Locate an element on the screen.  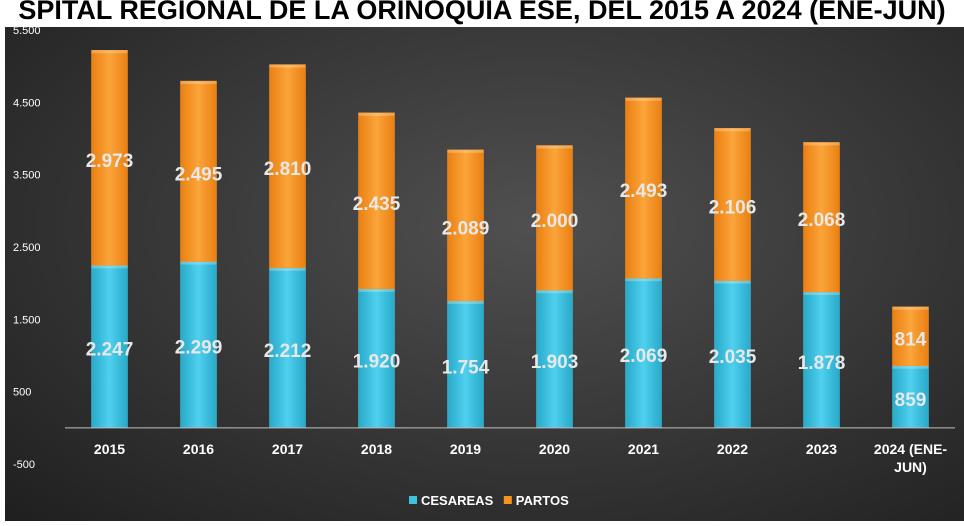
x-tick-label: 2016 is located at coordinates (198, 449).